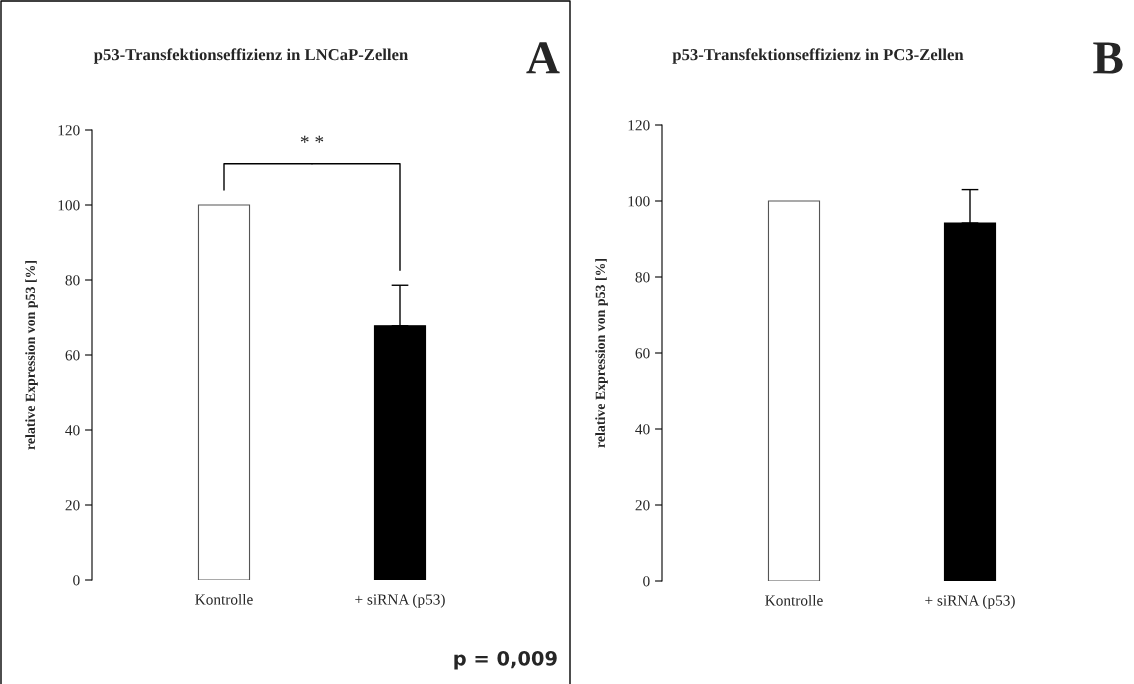 The height and width of the screenshot is (684, 1134). Describe the element at coordinates (312, 139) in the screenshot. I see `annotation: * *` at that location.